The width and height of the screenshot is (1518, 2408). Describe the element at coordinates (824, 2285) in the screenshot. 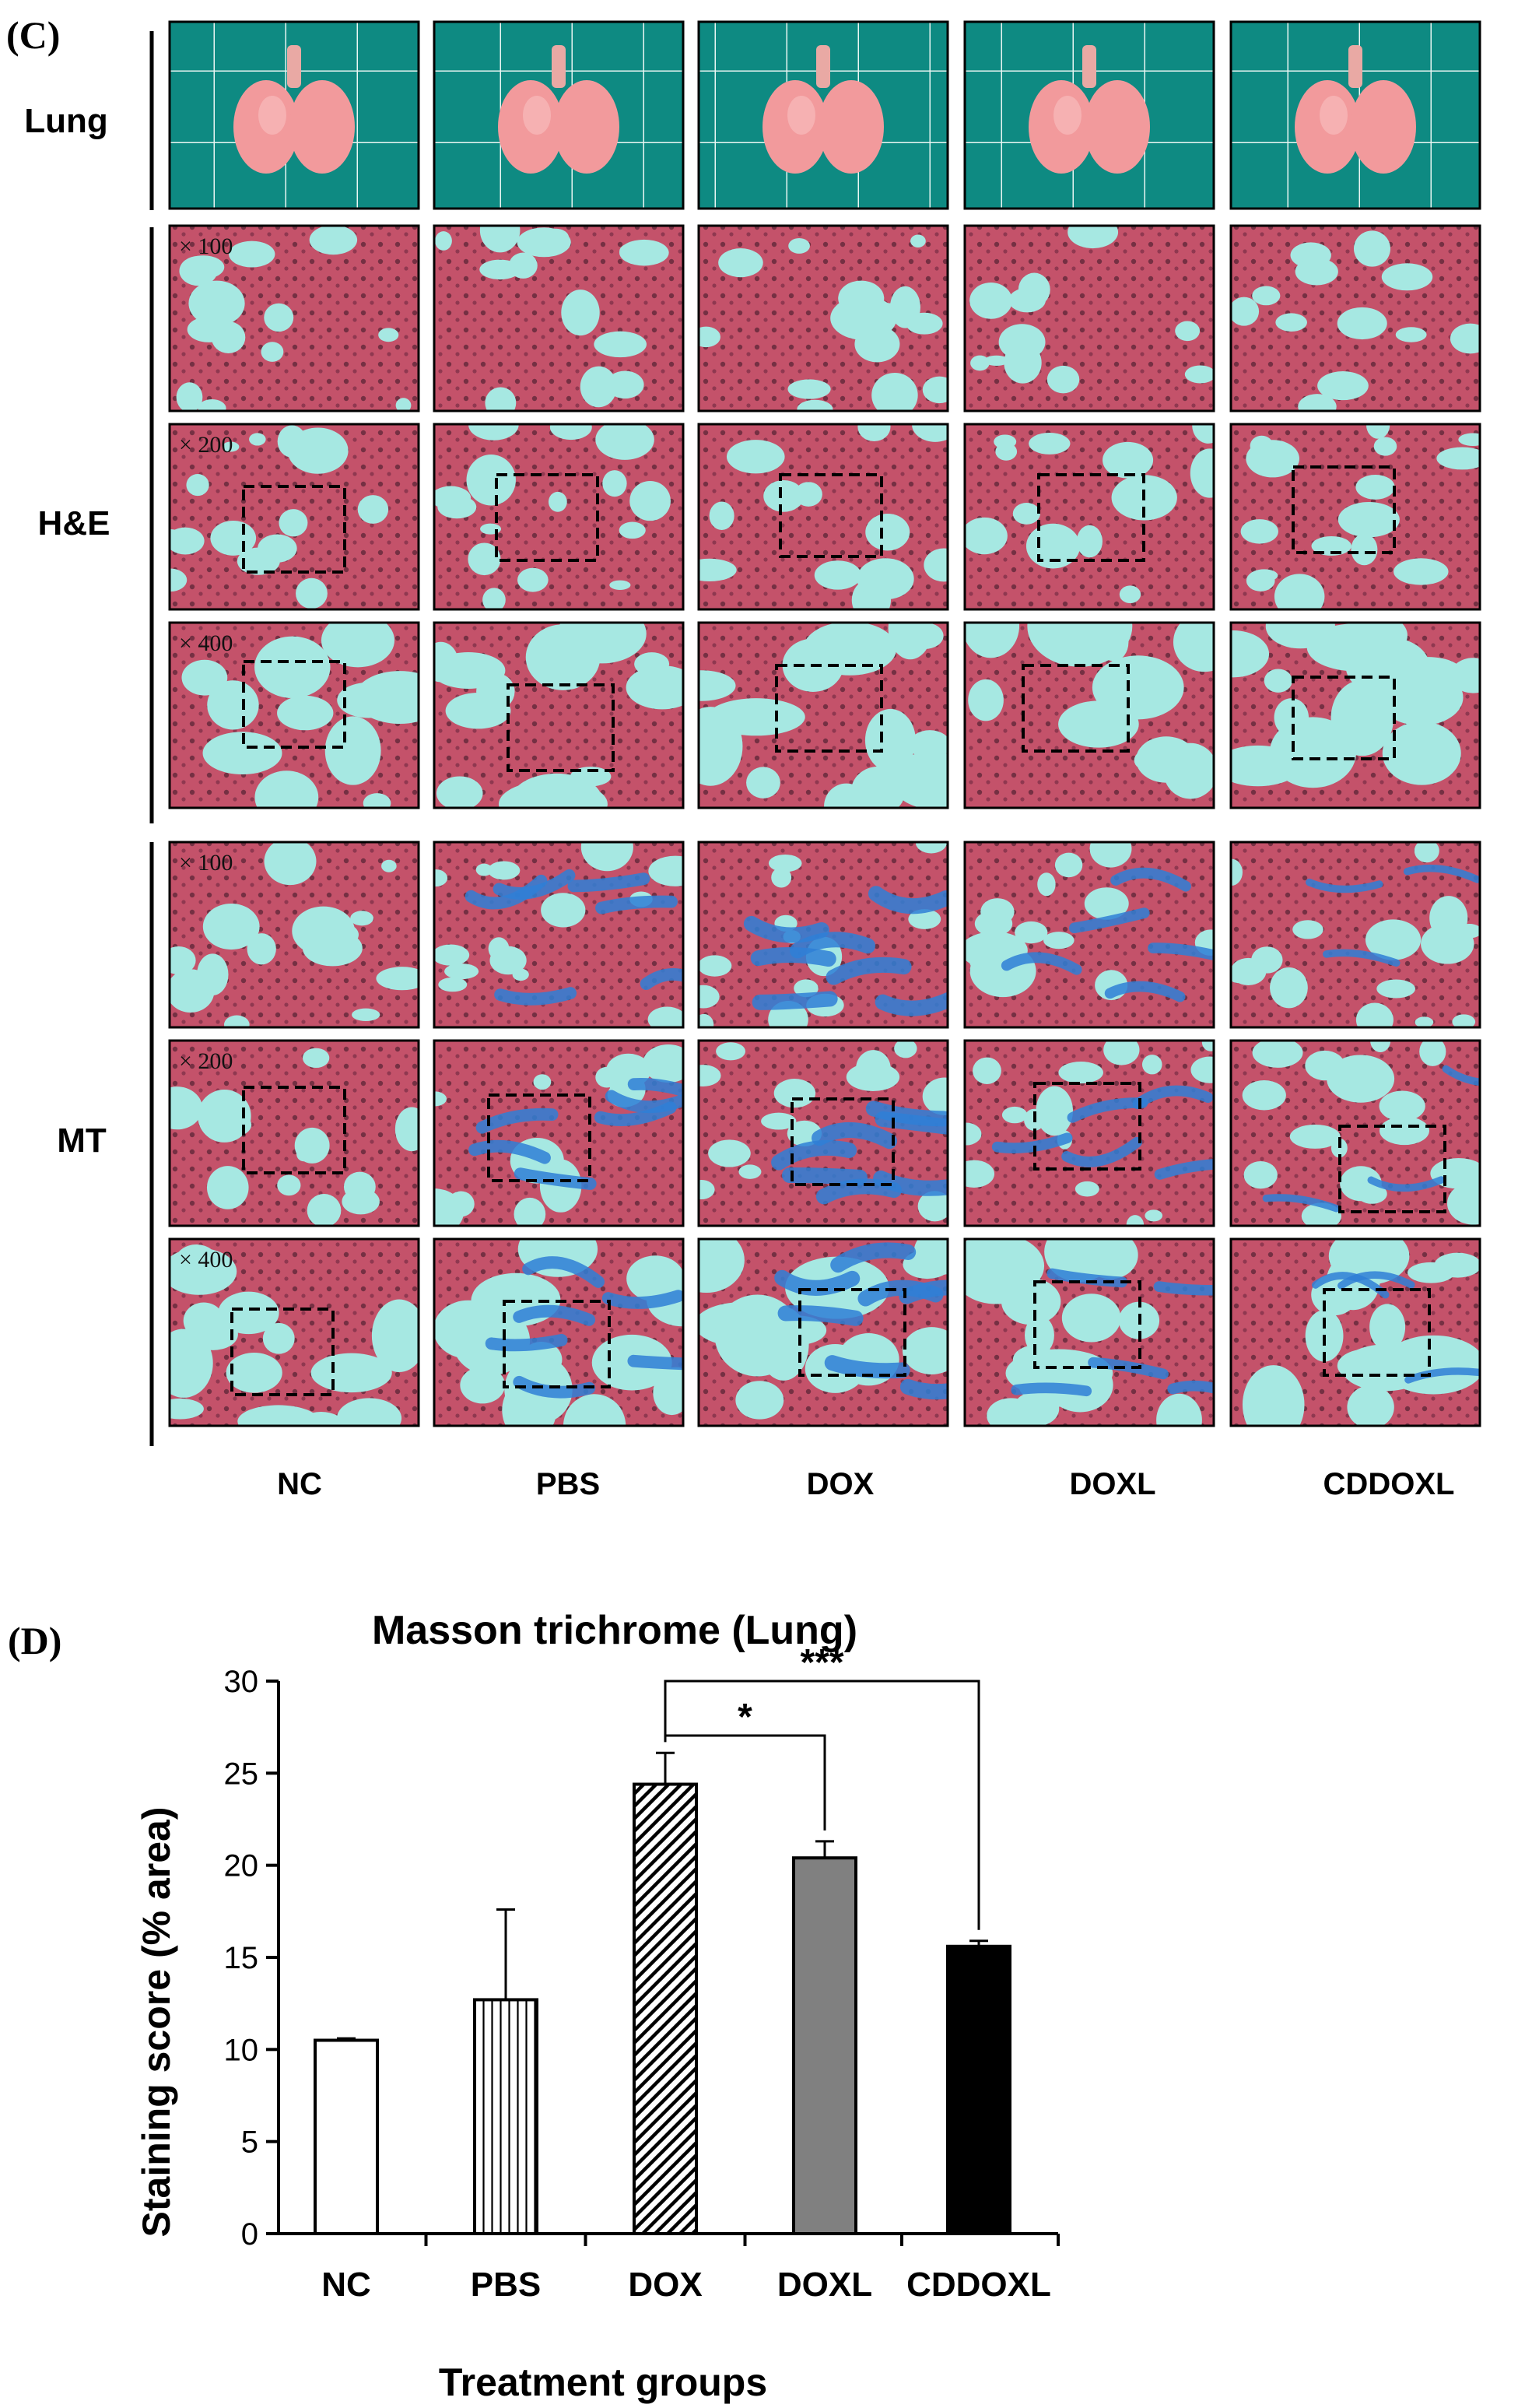

I see `x-tick-label-doxl: DOXL` at that location.